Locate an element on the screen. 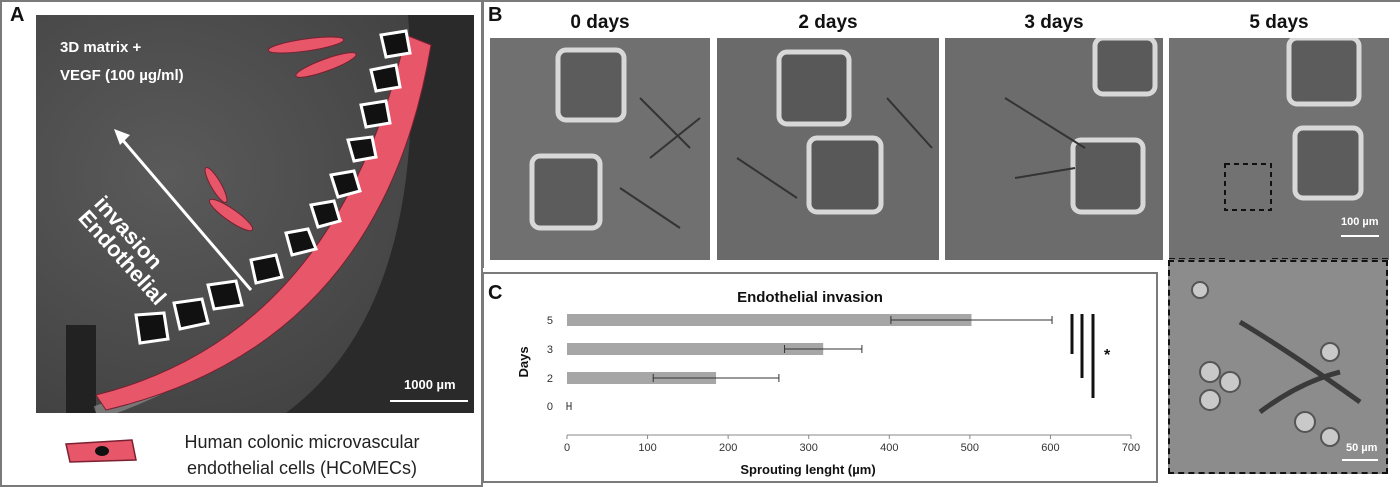 The image size is (1400, 487). day-label-1: 2 days is located at coordinates (828, 22).